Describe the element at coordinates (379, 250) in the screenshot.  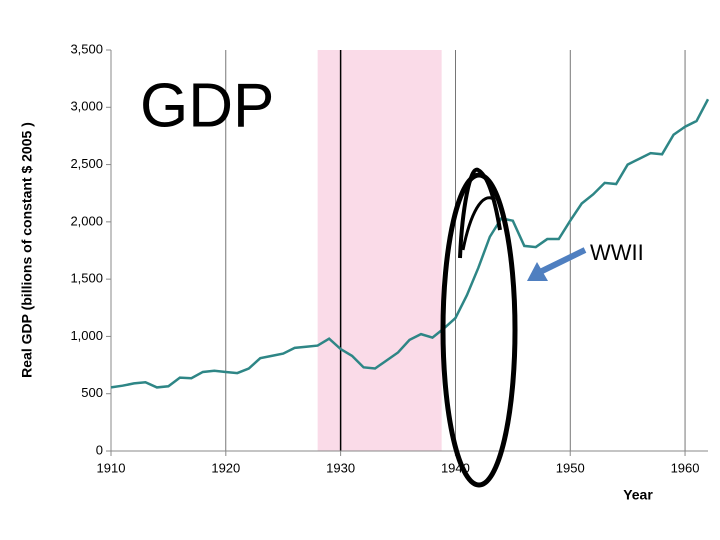
I see `highlight-band` at that location.